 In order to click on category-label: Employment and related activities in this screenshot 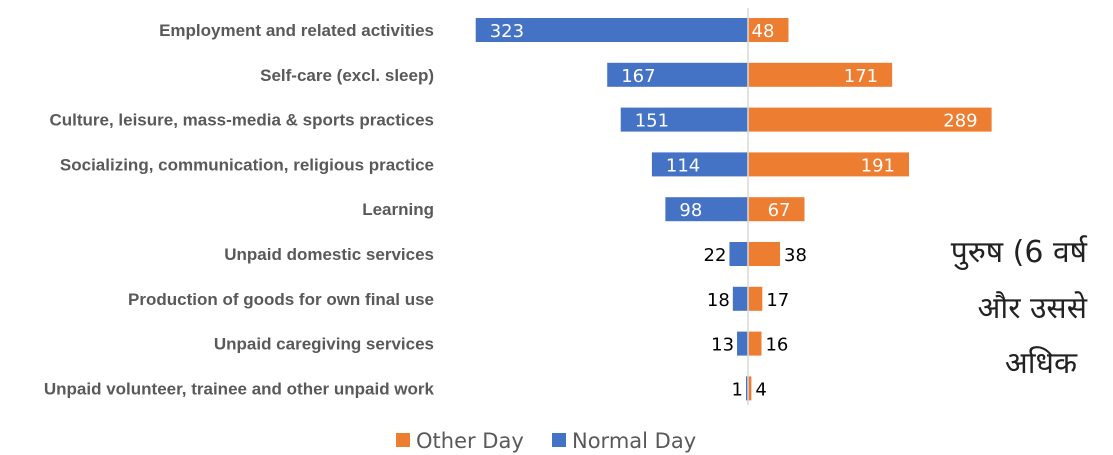, I will do `click(296, 30)`.